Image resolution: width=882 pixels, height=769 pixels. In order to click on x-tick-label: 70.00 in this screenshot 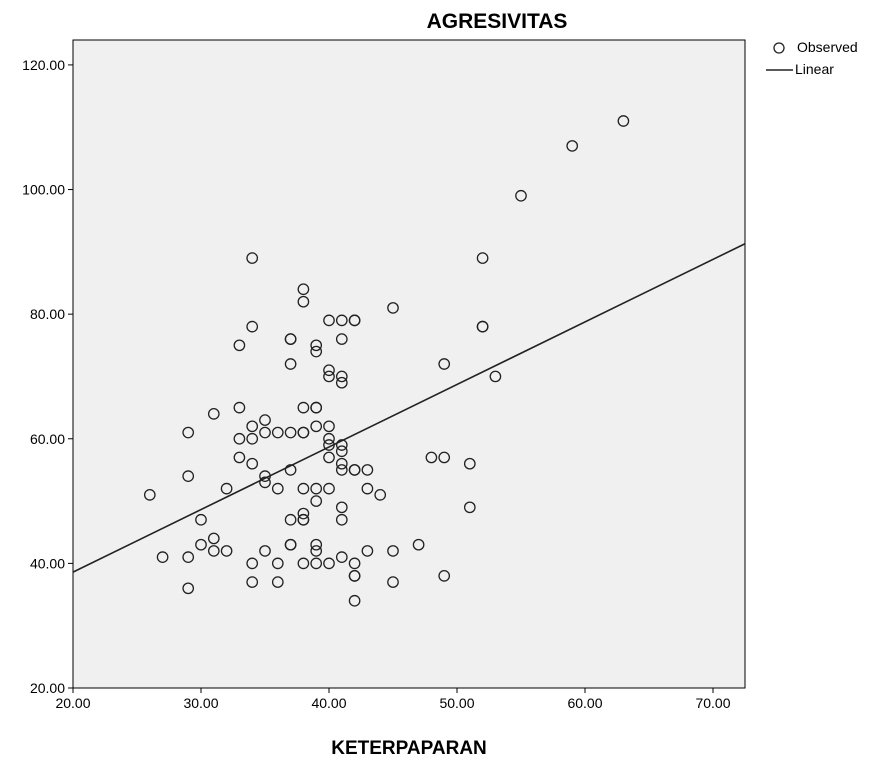, I will do `click(712, 703)`.